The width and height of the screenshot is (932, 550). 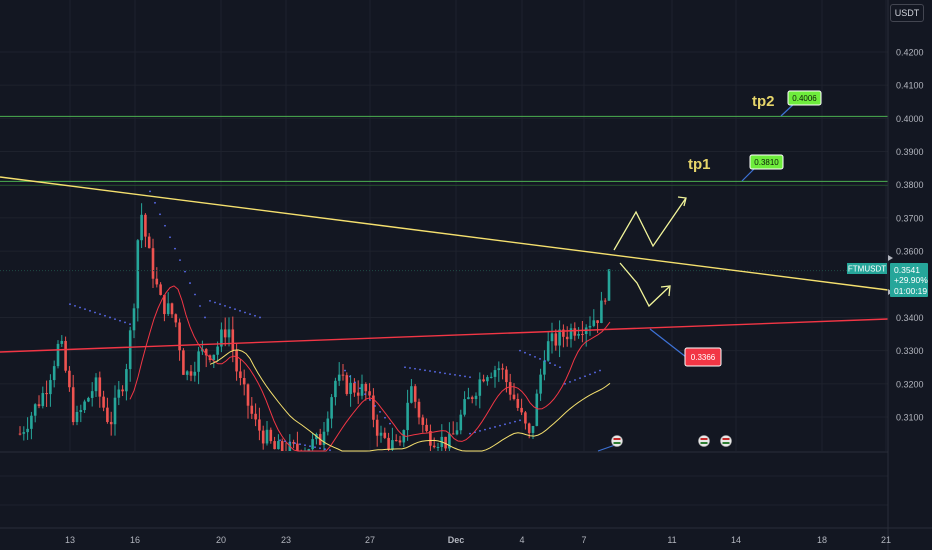 What do you see at coordinates (910, 252) in the screenshot?
I see `price-tick-label: 0.3600` at bounding box center [910, 252].